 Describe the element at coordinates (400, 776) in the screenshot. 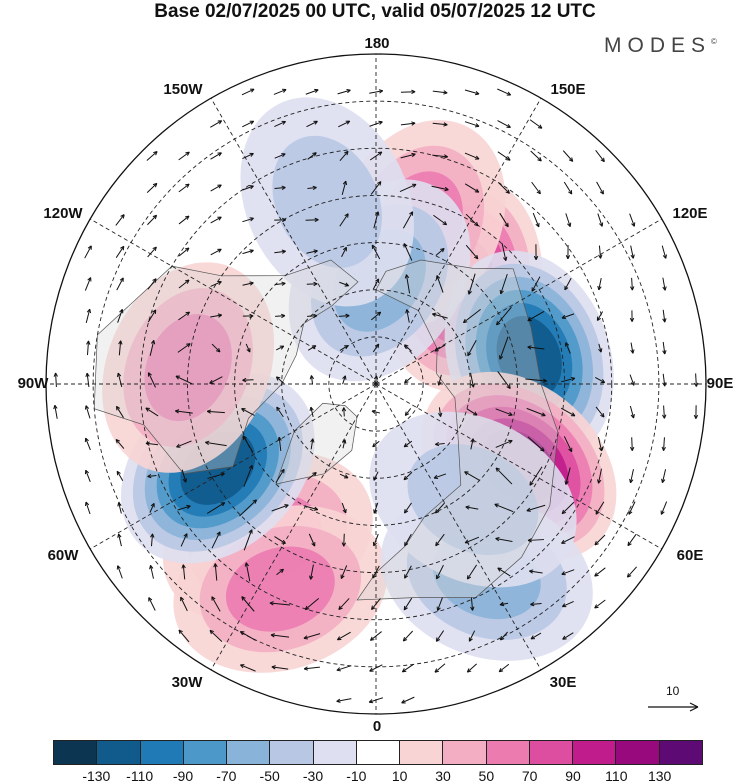

I see `colorbar-tick-label: 10` at that location.